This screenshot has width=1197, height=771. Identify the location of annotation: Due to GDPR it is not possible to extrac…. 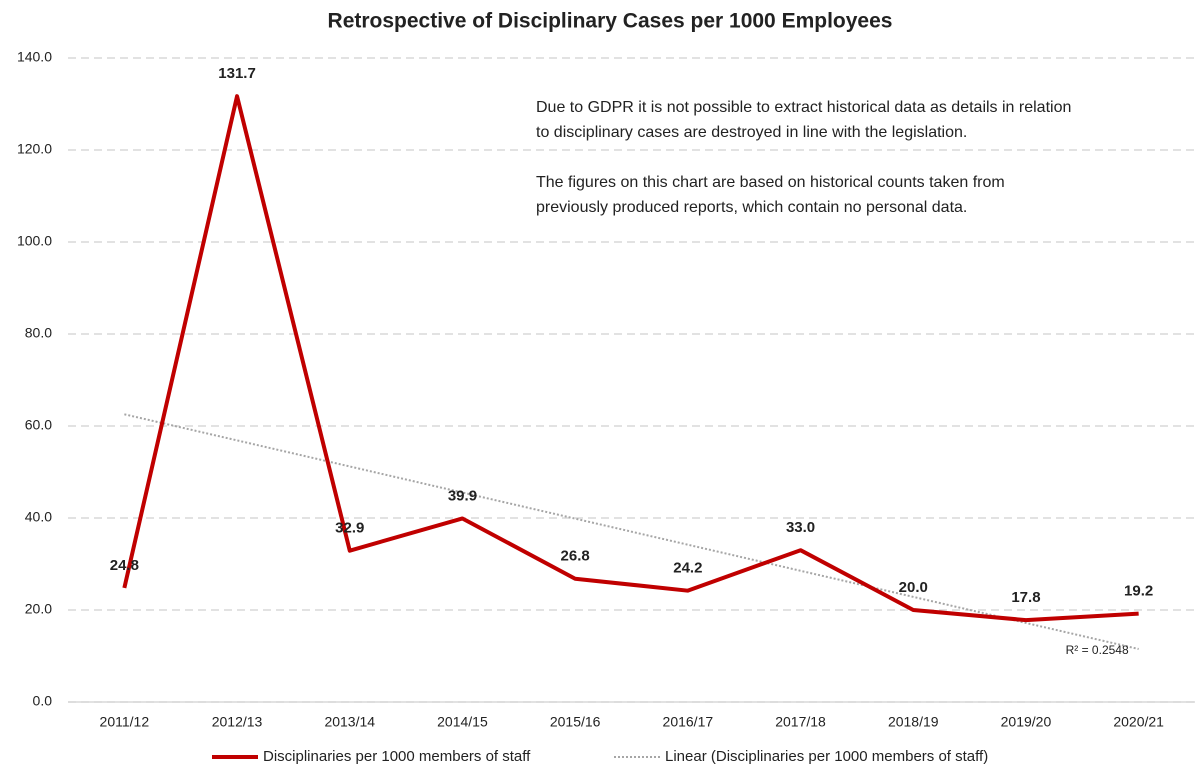
(803, 107).